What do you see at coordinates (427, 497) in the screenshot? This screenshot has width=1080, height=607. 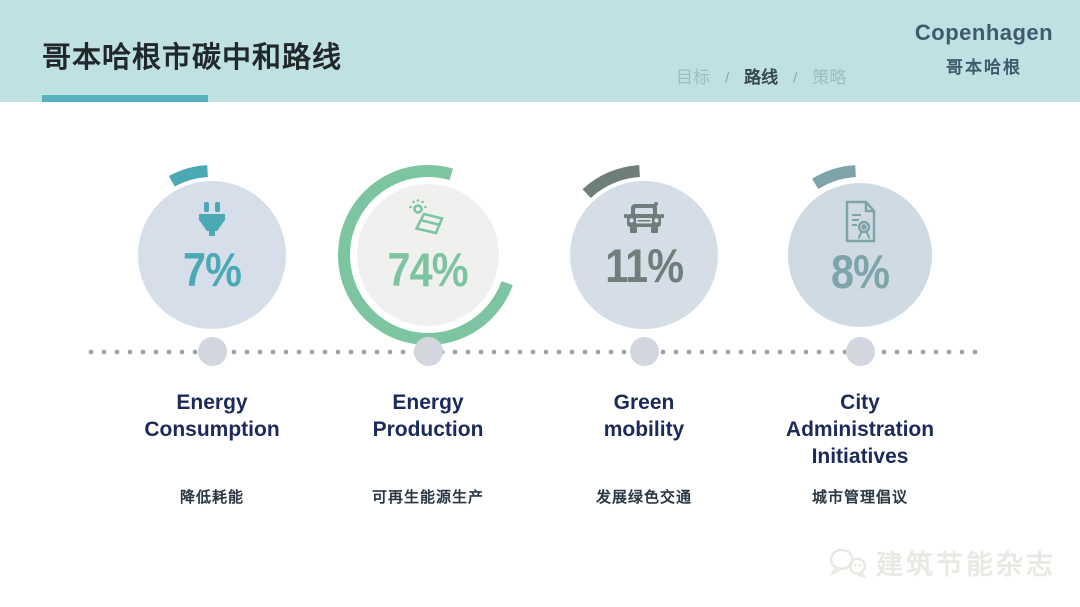 I see `item-title-zh: 可再生能源生产` at bounding box center [427, 497].